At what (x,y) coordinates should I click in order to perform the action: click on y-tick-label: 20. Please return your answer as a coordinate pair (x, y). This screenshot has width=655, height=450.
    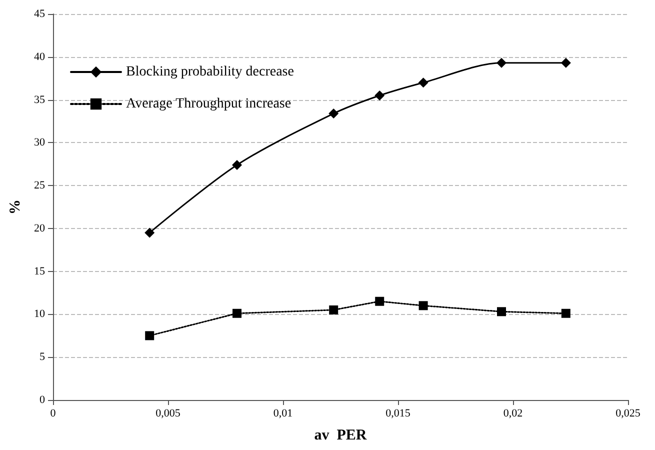
    Looking at the image, I should click on (40, 228).